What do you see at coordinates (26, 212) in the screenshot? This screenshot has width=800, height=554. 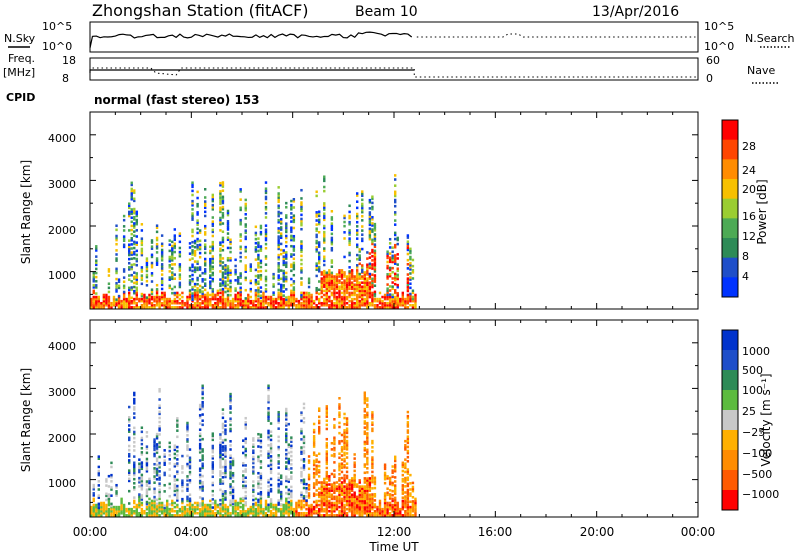 I see `power-ylabel: Slant Range [km]` at bounding box center [26, 212].